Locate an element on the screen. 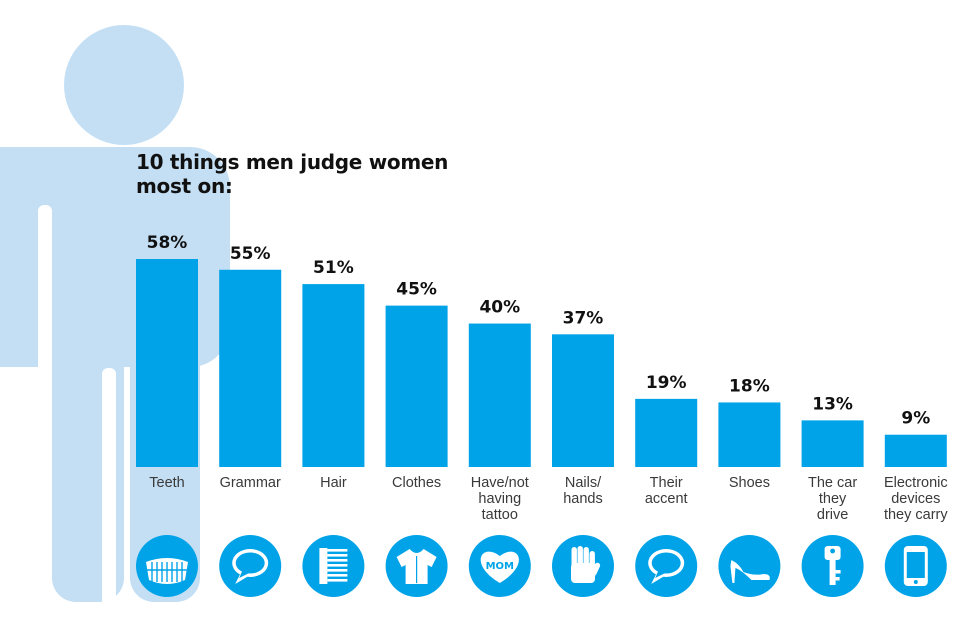 The image size is (980, 635). value-label-4: 40% is located at coordinates (499, 308).